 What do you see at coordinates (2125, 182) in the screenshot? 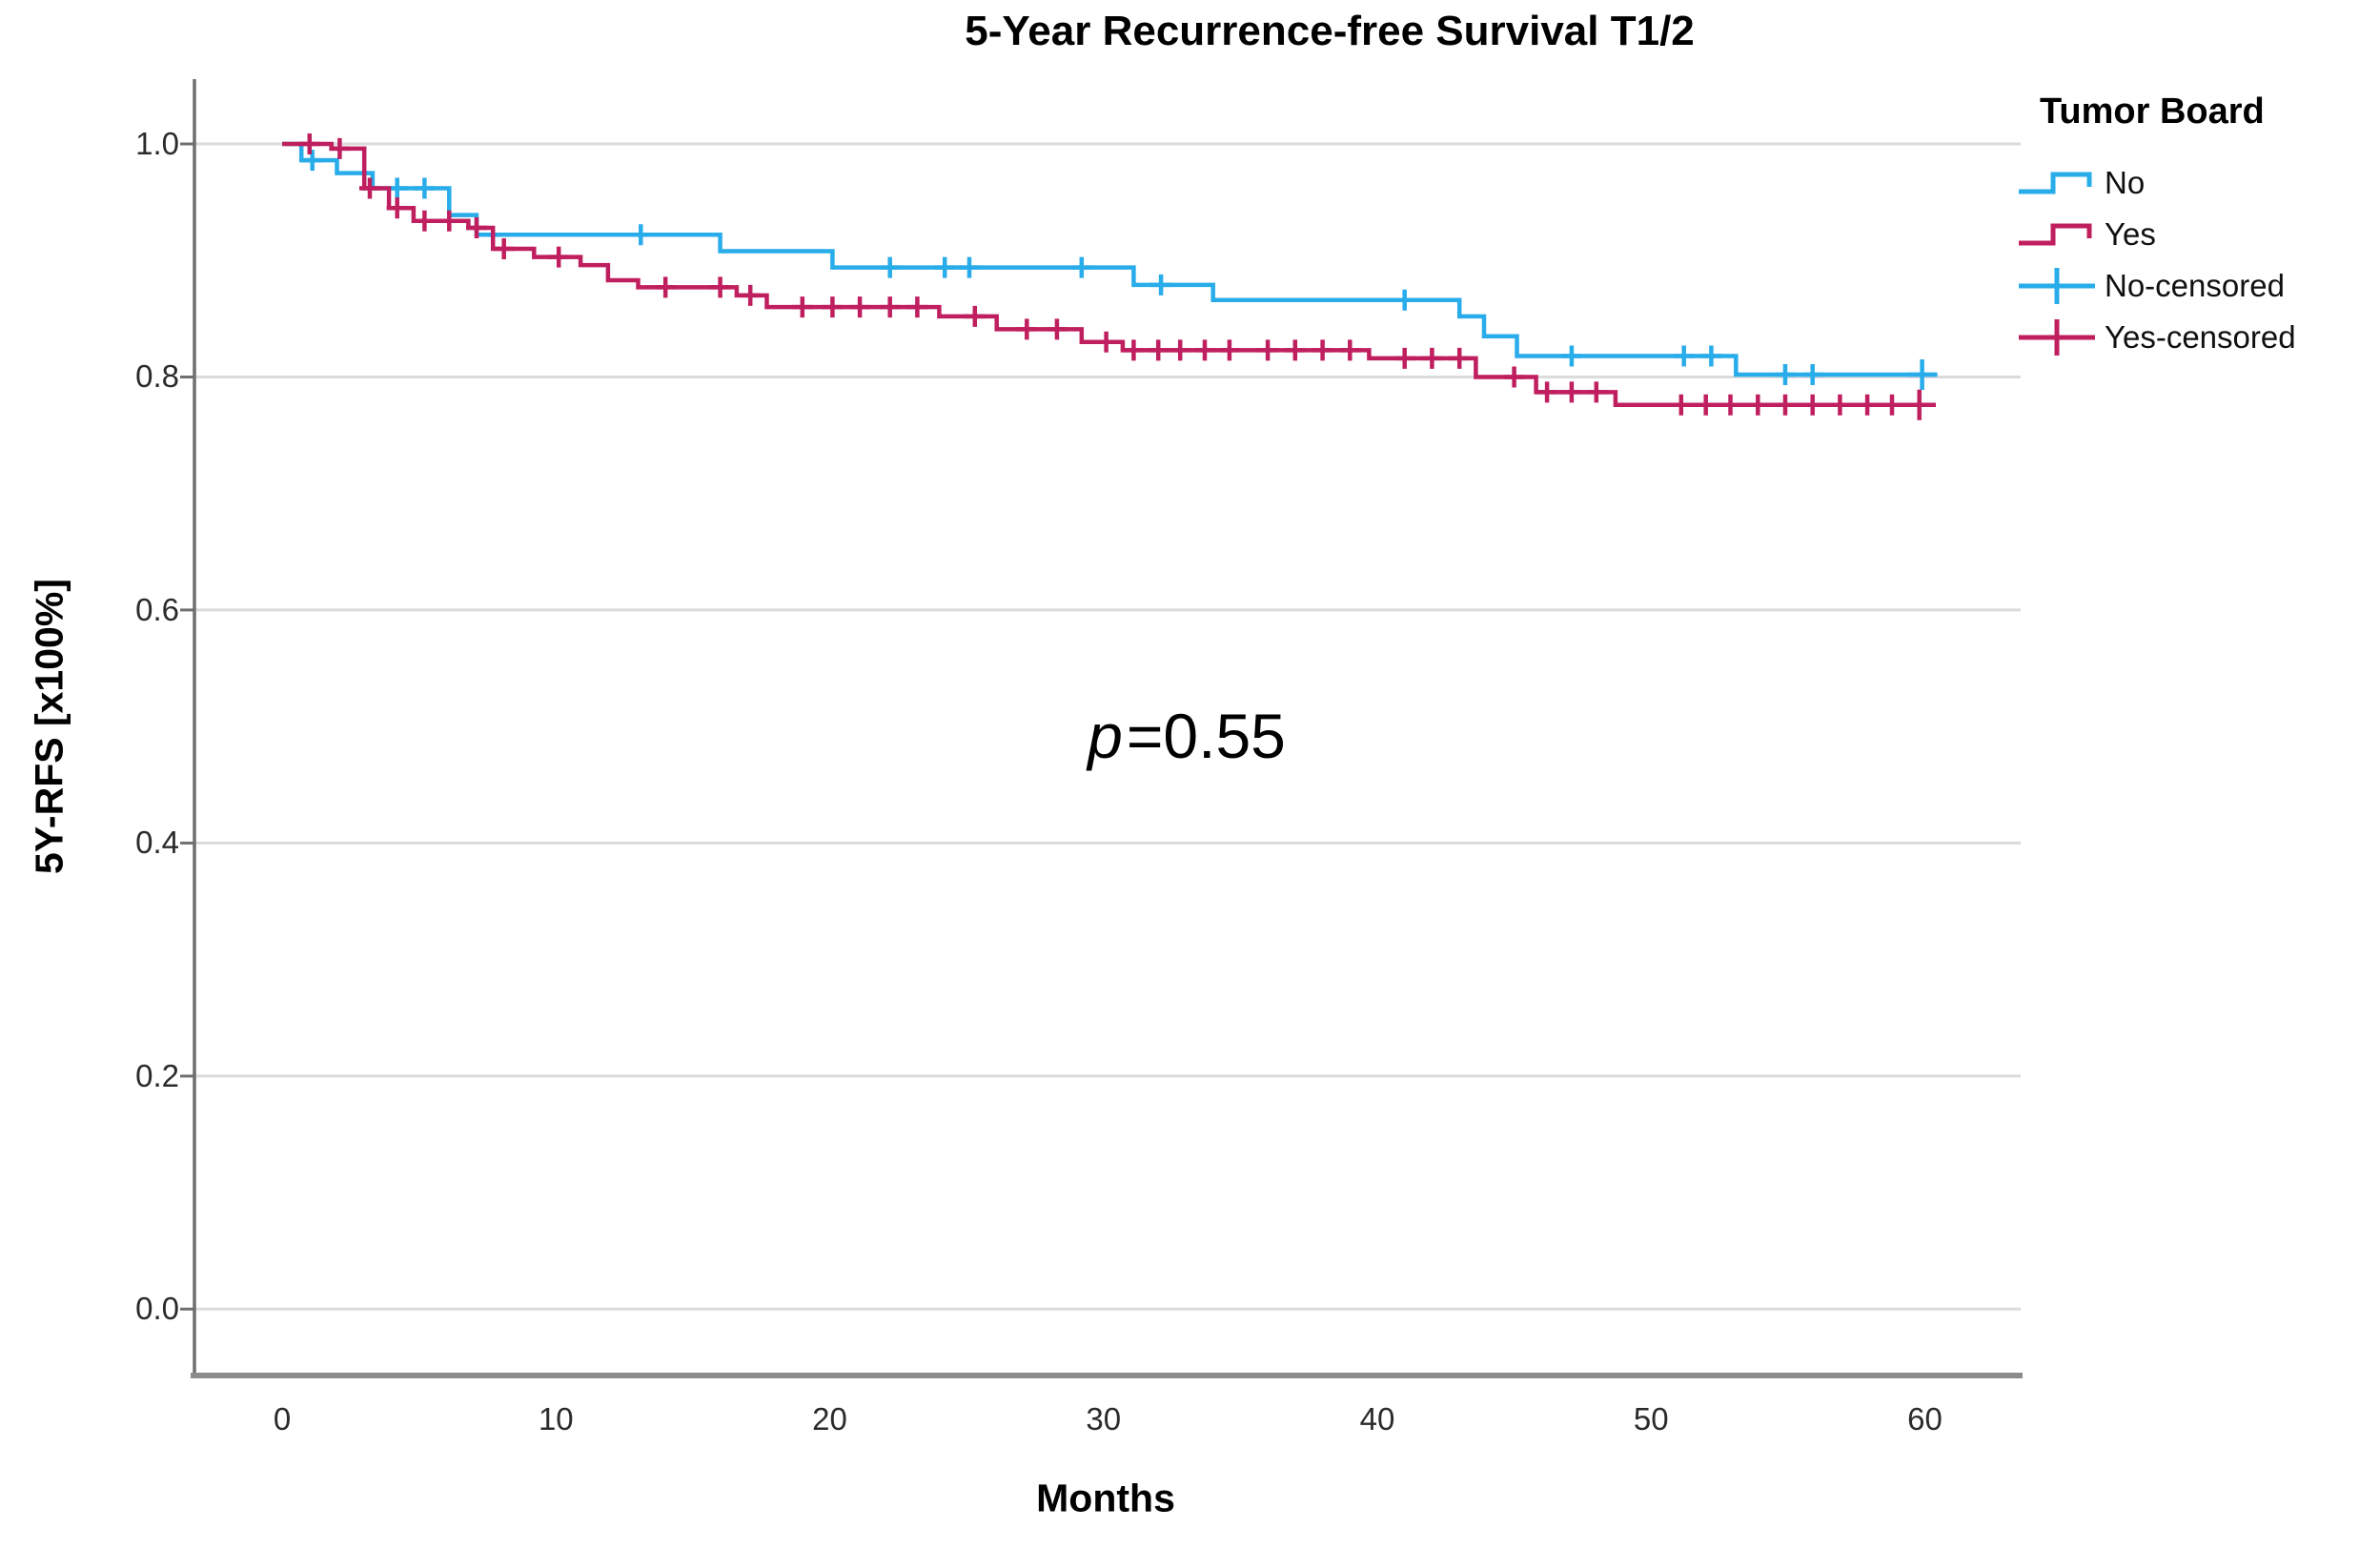
I see `legend-item-label: No` at bounding box center [2125, 182].